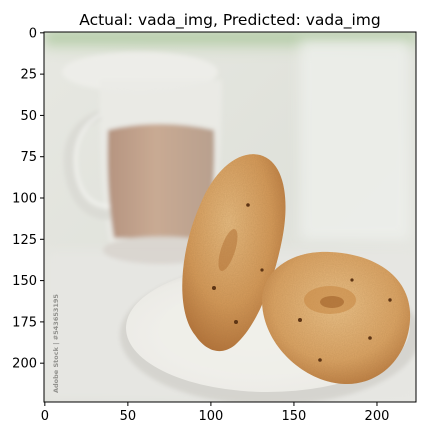 This screenshot has width=425, height=439. Describe the element at coordinates (33, 33) in the screenshot. I see `y-tick-label: 0` at that location.